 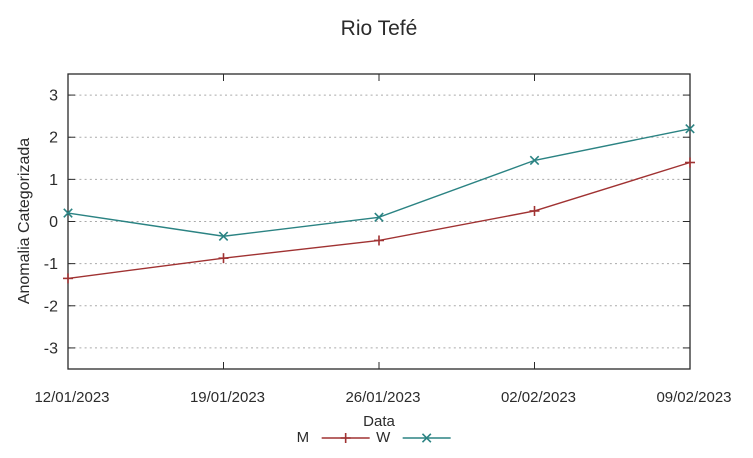 I want to click on x-tick-label: 12/01/2023, so click(x=71, y=397).